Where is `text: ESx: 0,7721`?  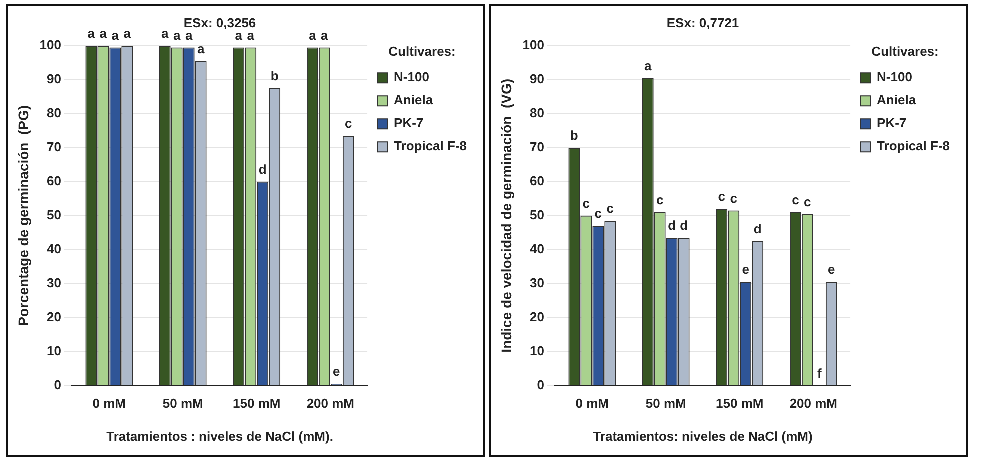
text: ESx: 0,7721 is located at coordinates (703, 23).